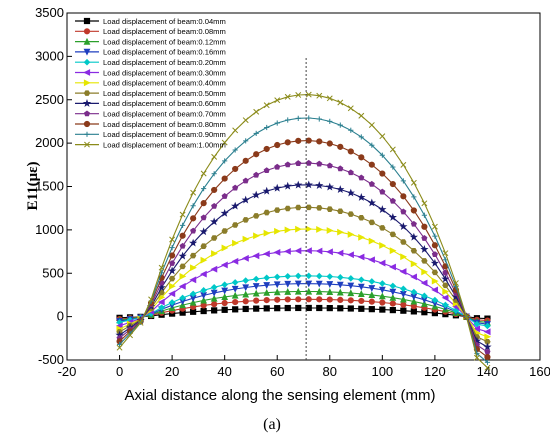 Image resolution: width=550 pixels, height=439 pixels. What do you see at coordinates (150, 41) in the screenshot?
I see `legend-entry: Load displacement of beam:0.12mm` at bounding box center [150, 41].